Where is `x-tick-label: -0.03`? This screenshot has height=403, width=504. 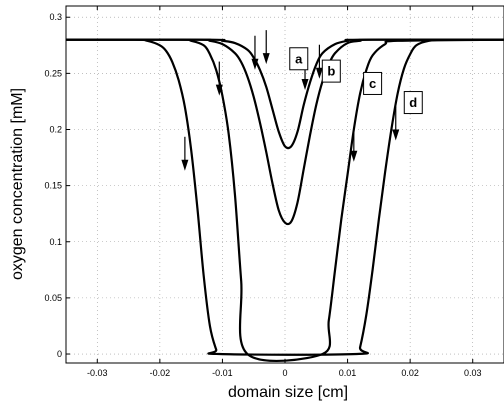
x-tick-label: -0.03 is located at coordinates (97, 373).